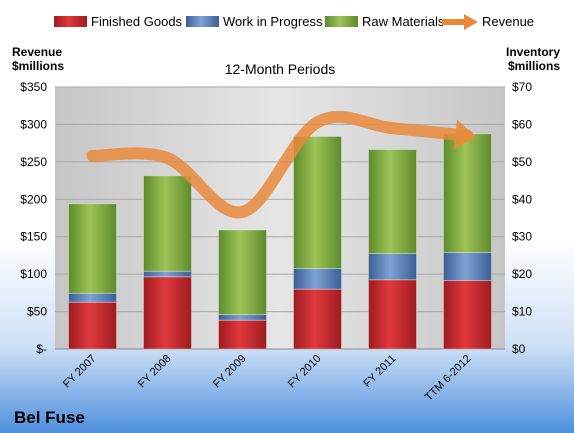 The height and width of the screenshot is (433, 574). I want to click on right-axis-ticks: $0 $10 $20 $30 $40 $50 $60 $70, so click(522, 218).